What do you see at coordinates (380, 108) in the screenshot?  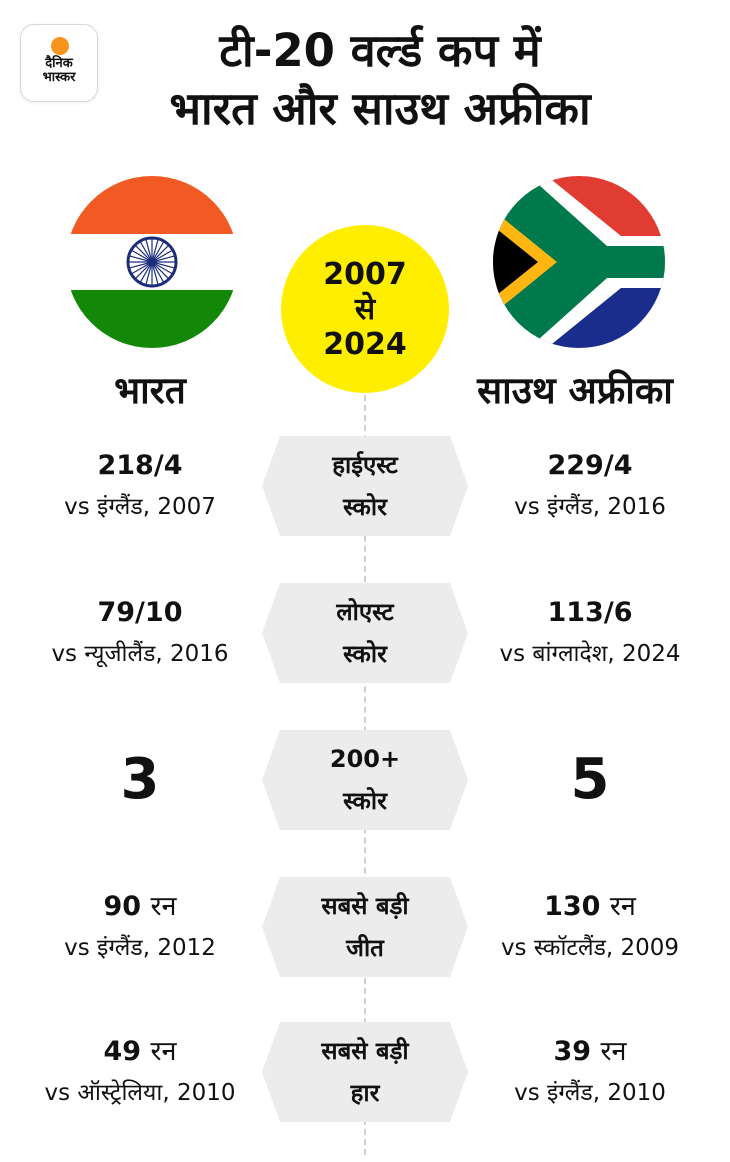 I see `title-line2: भारत और साउथ अफ्रीका` at bounding box center [380, 108].